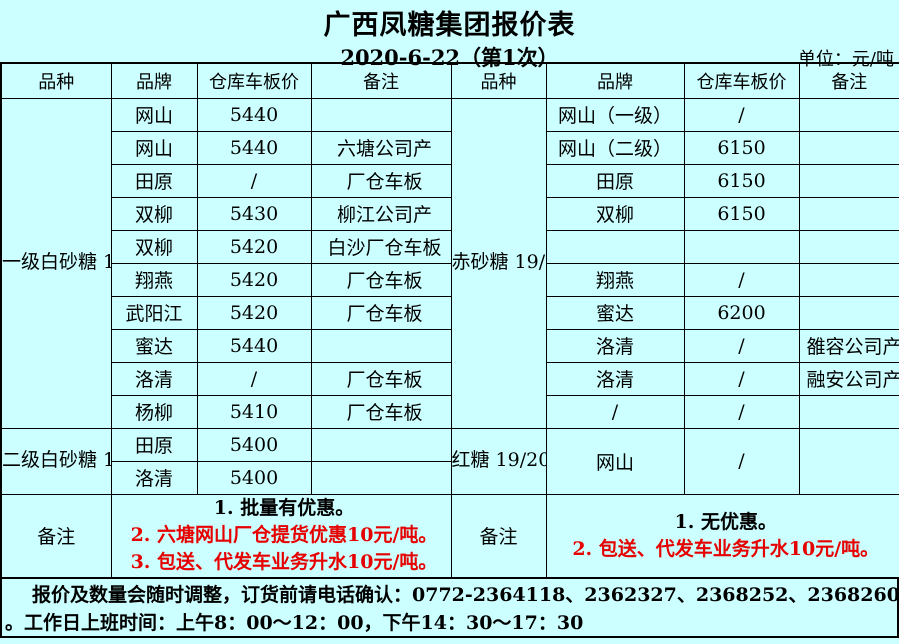 This screenshot has width=899, height=644. Describe the element at coordinates (722, 536) in the screenshot. I see `notes-cell-right: 1. 无优惠。 2. 包送、代发车业务升水10元/吨。` at that location.